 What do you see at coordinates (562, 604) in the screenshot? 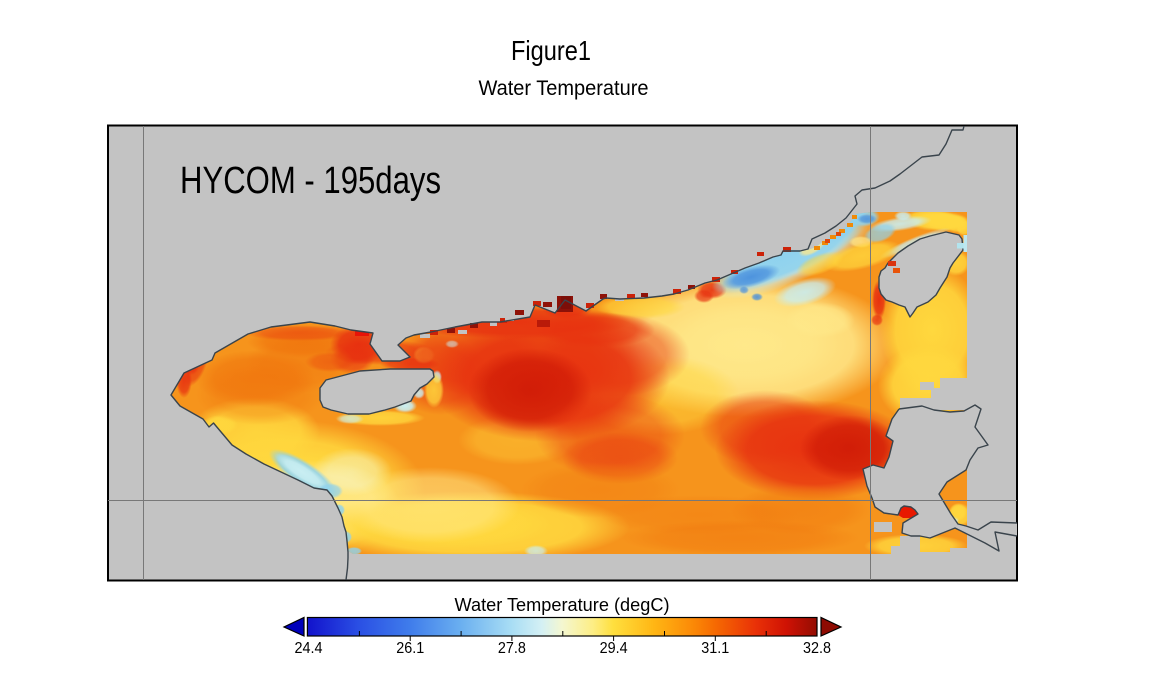
I see `svg-text: Water Temperature (degC)` at bounding box center [562, 604].